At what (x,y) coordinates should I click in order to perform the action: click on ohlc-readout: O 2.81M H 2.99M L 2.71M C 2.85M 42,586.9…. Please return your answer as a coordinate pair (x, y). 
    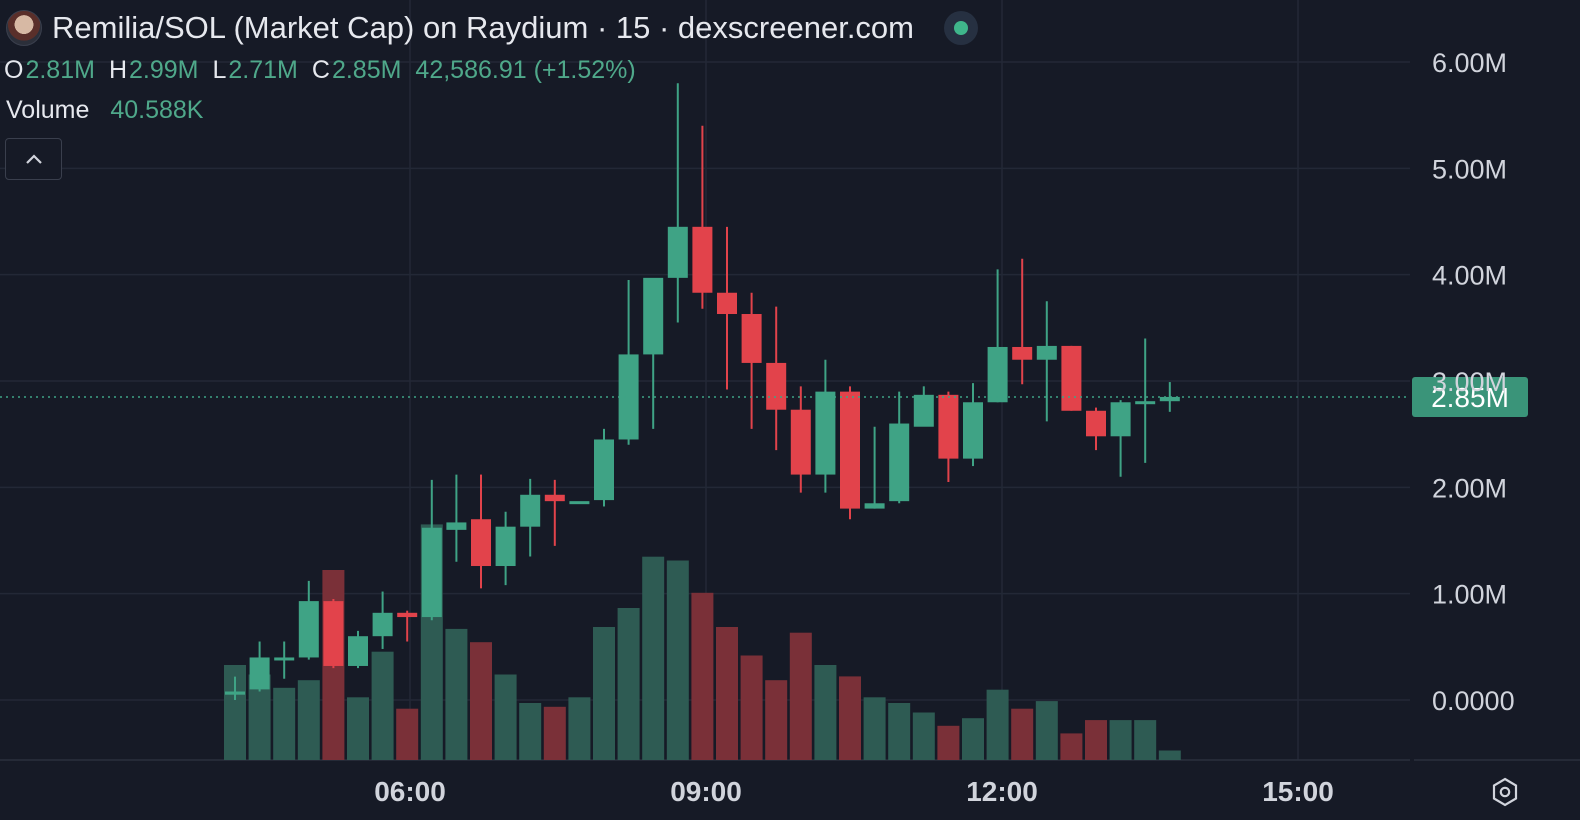
    Looking at the image, I should click on (327, 70).